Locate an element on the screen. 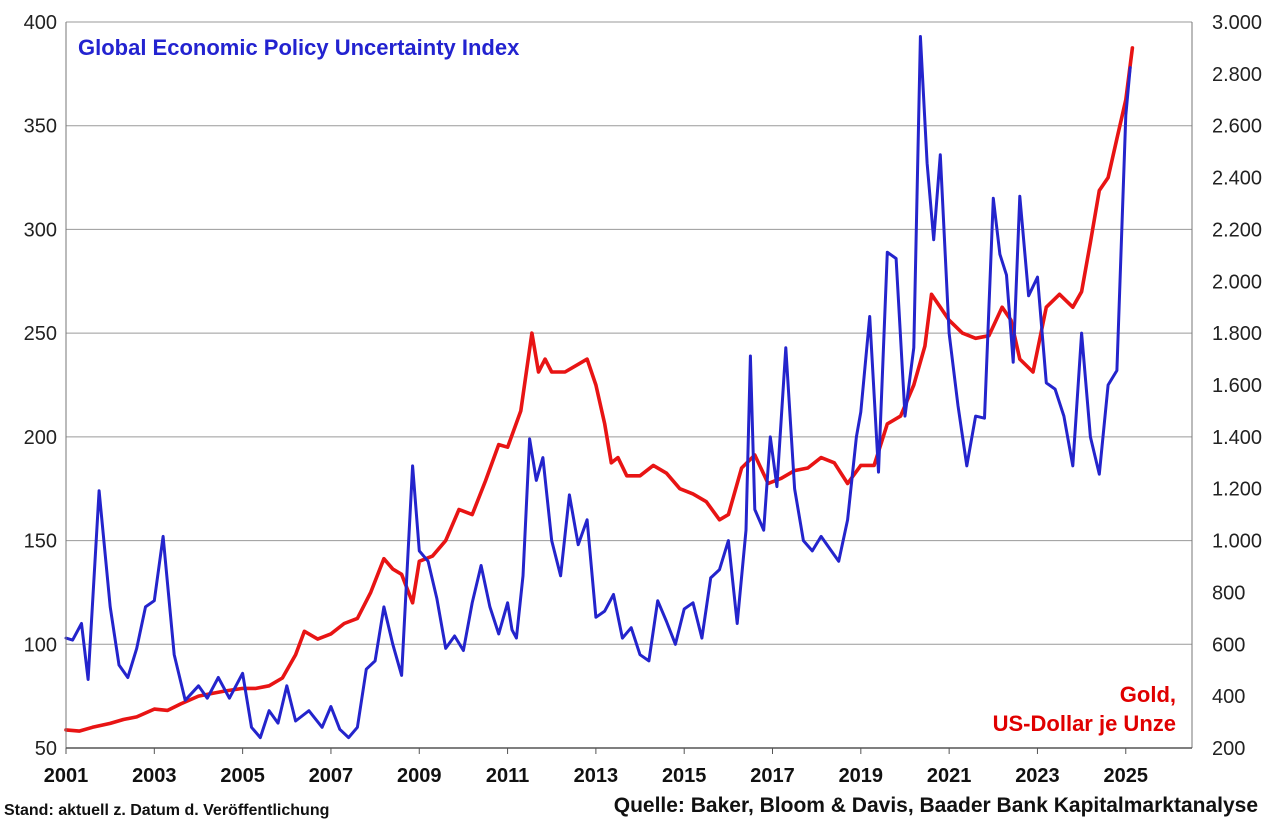  right-tick-label: 1.000 is located at coordinates (1237, 542).